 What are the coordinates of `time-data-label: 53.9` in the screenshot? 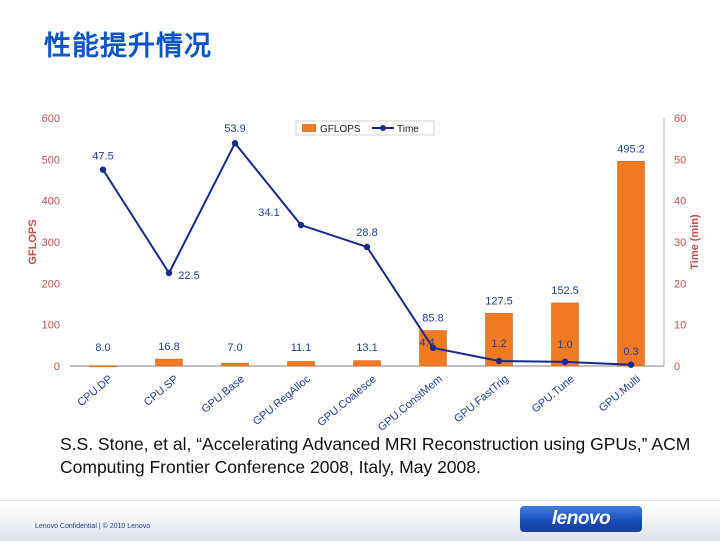 It's located at (234, 129).